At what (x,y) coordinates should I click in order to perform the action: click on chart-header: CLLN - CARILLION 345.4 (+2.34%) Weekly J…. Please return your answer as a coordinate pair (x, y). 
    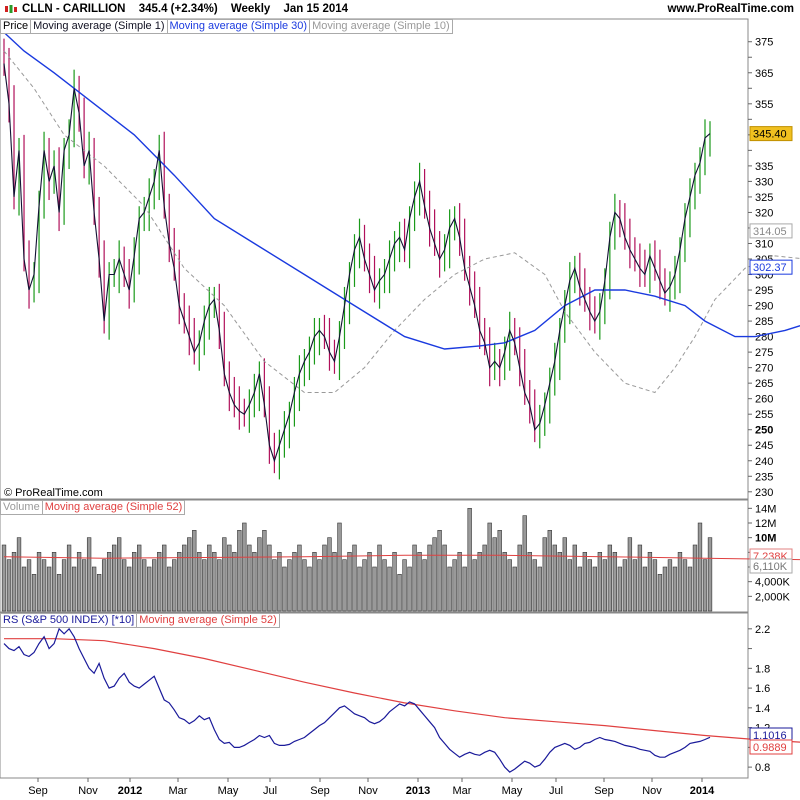
    Looking at the image, I should click on (400, 9).